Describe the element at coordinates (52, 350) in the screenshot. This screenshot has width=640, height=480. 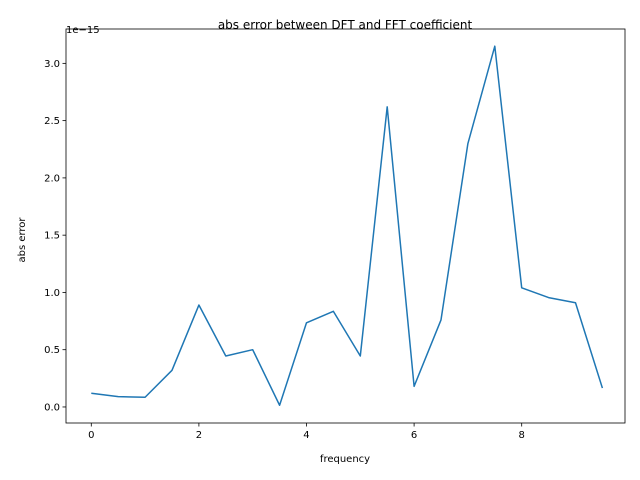
I see `y-tick-label: 0.5` at that location.